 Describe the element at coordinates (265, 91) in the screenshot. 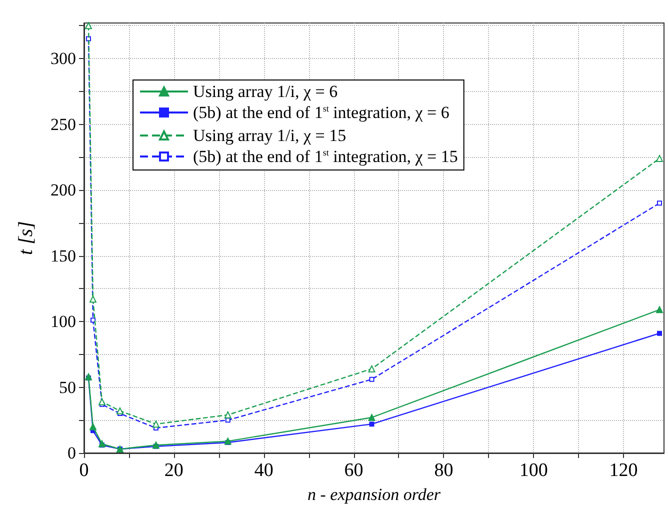

I see `legend-label: Using array 1/i, χ = 6` at that location.